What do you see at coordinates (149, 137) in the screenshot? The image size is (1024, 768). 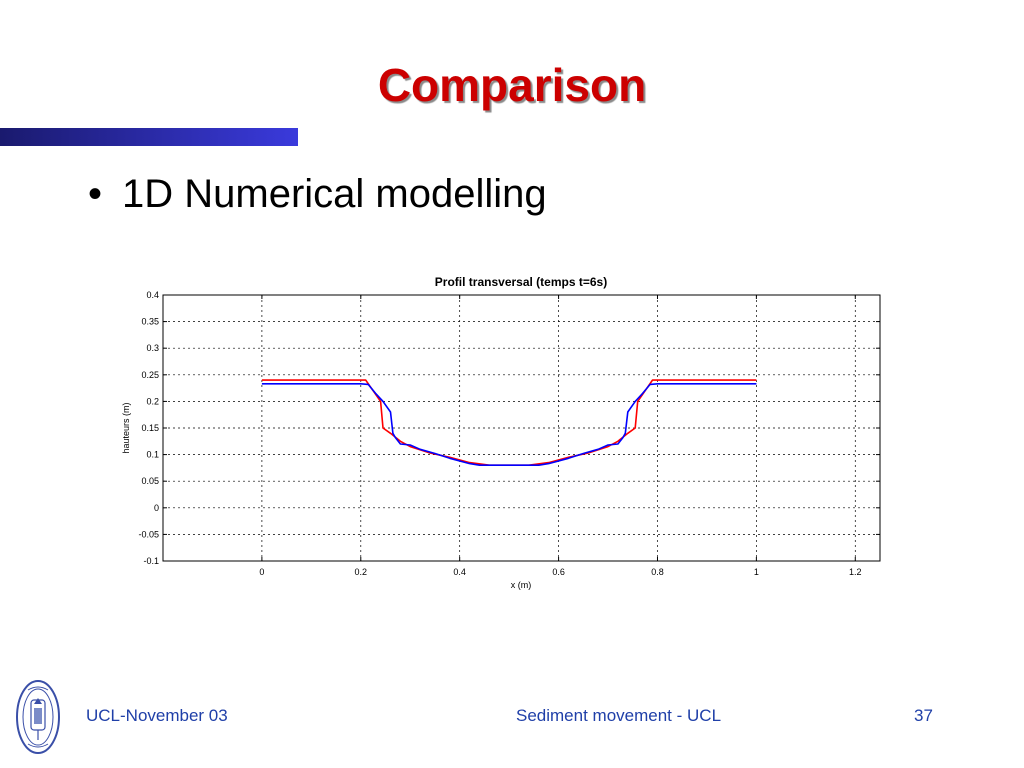 I see `title-accent-bar` at bounding box center [149, 137].